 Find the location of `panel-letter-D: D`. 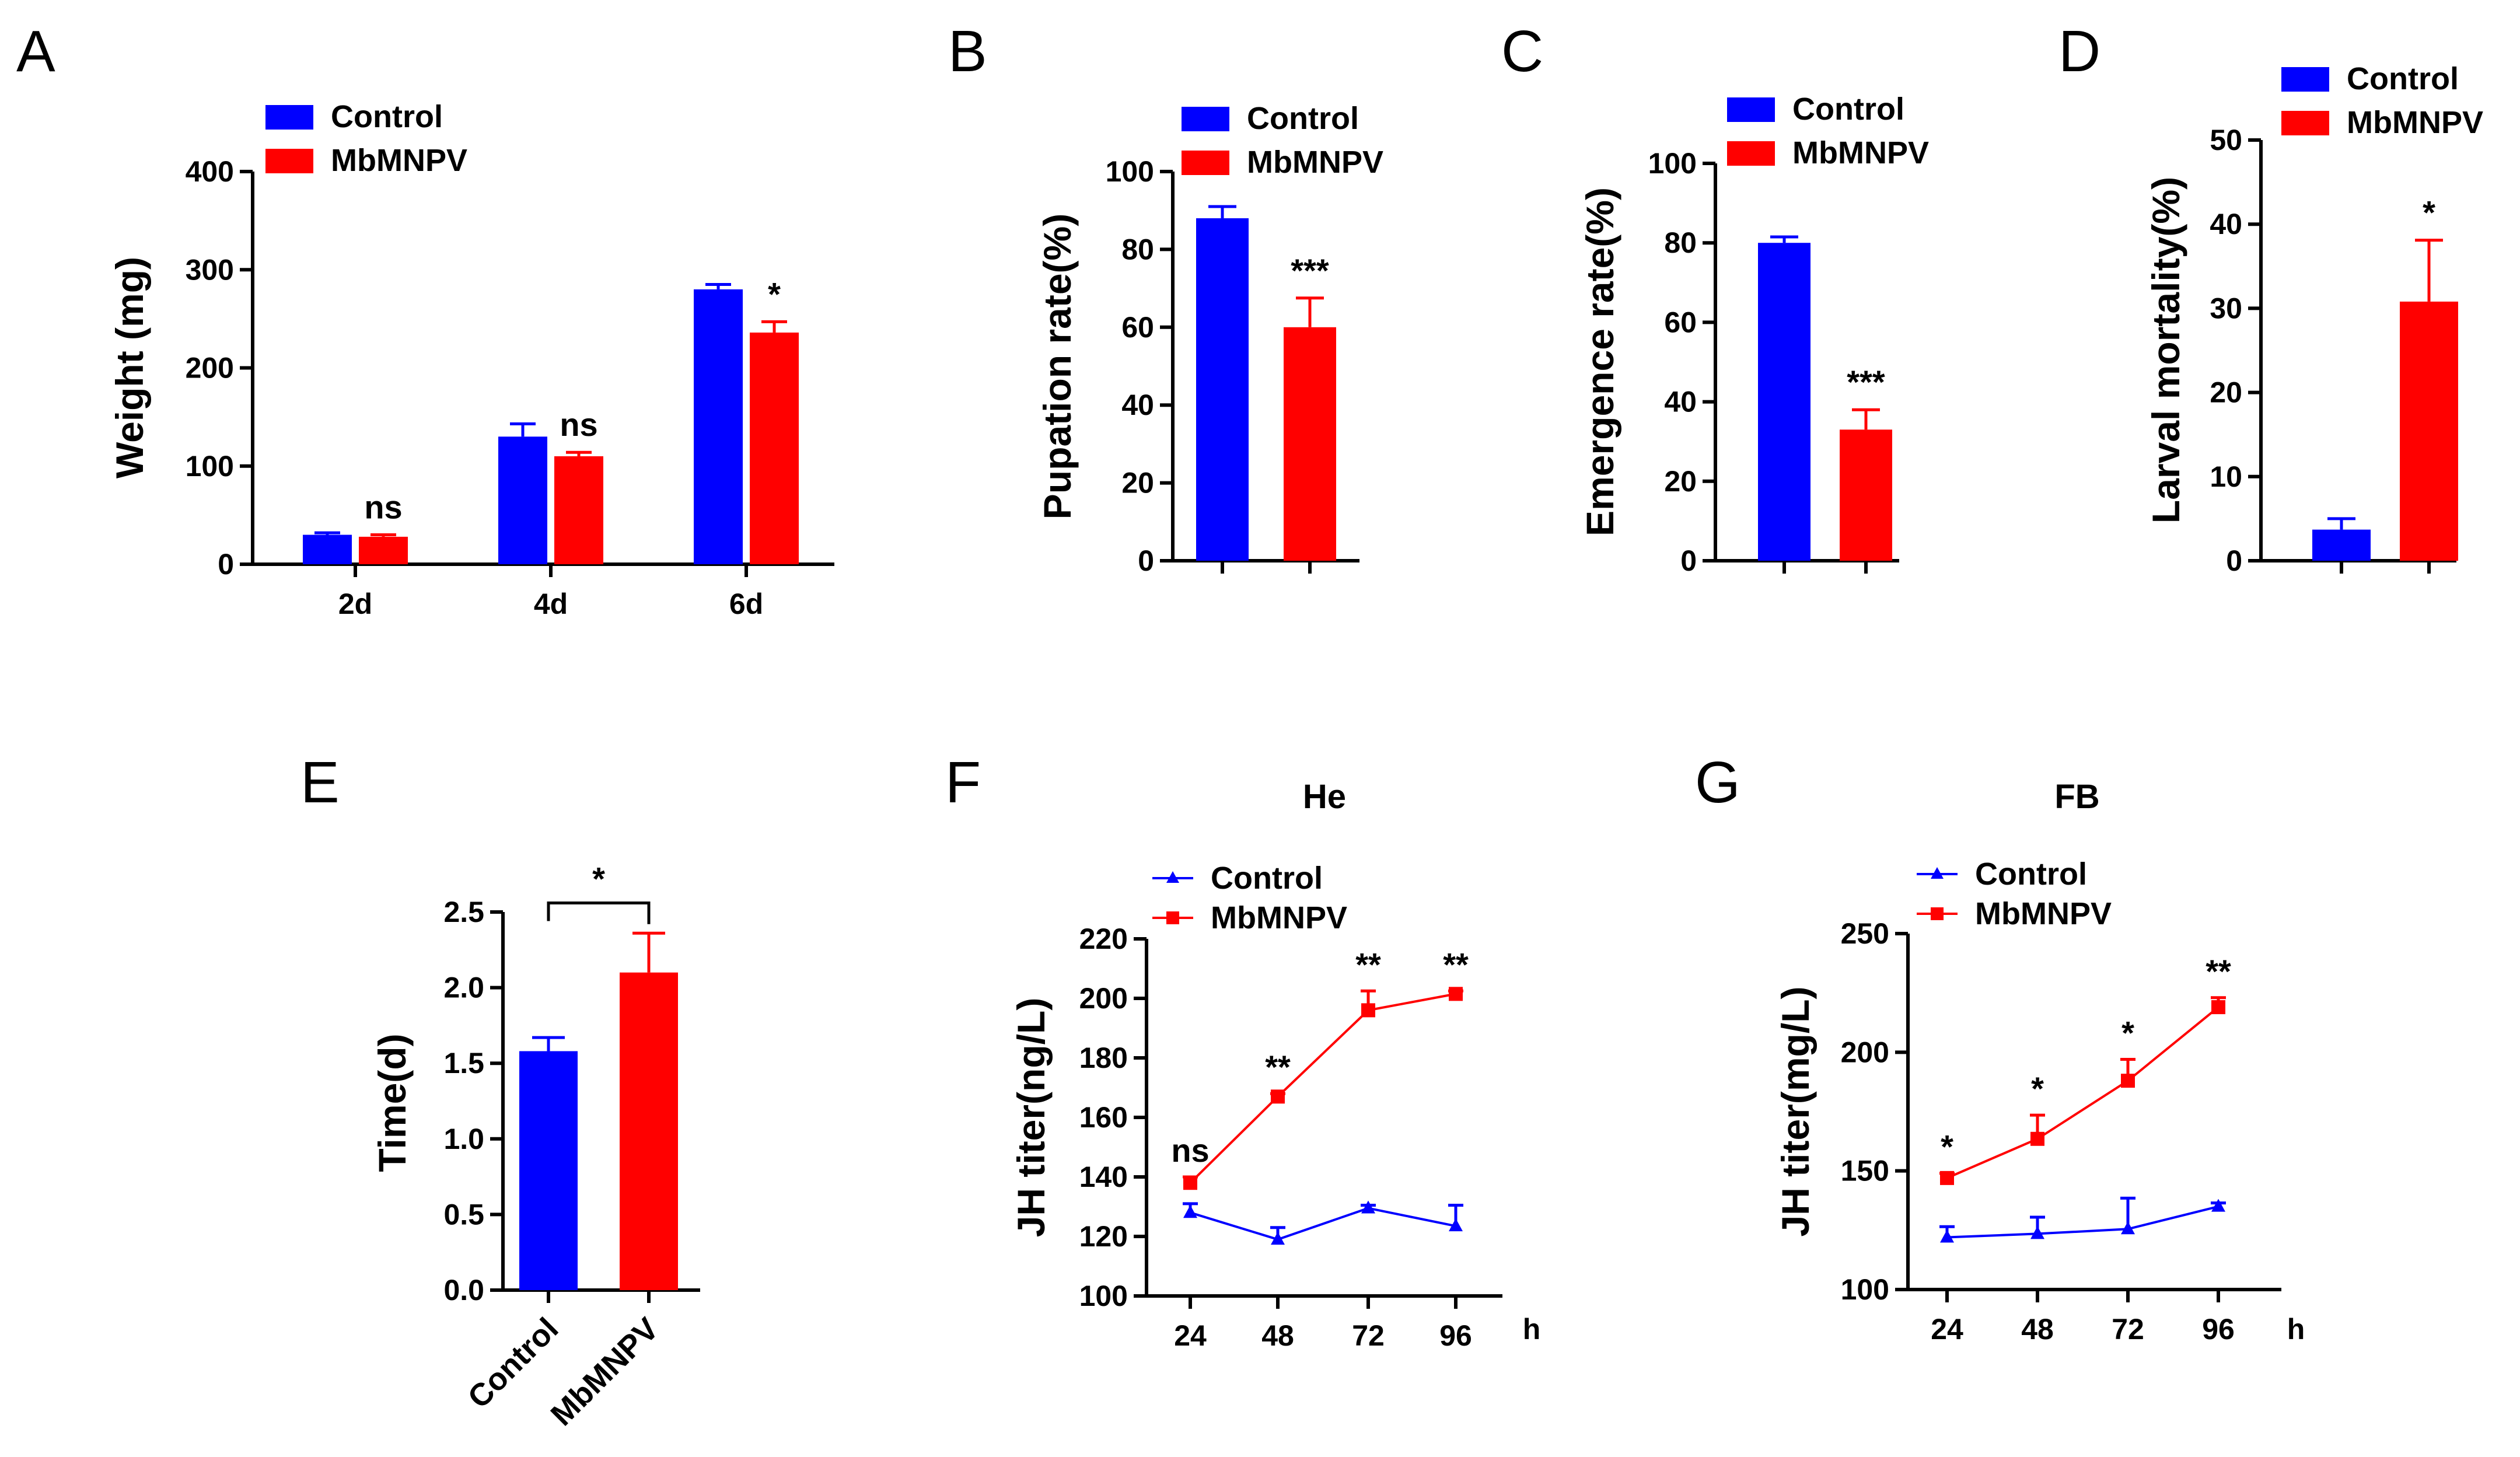

panel-letter-D: D is located at coordinates (2079, 51).